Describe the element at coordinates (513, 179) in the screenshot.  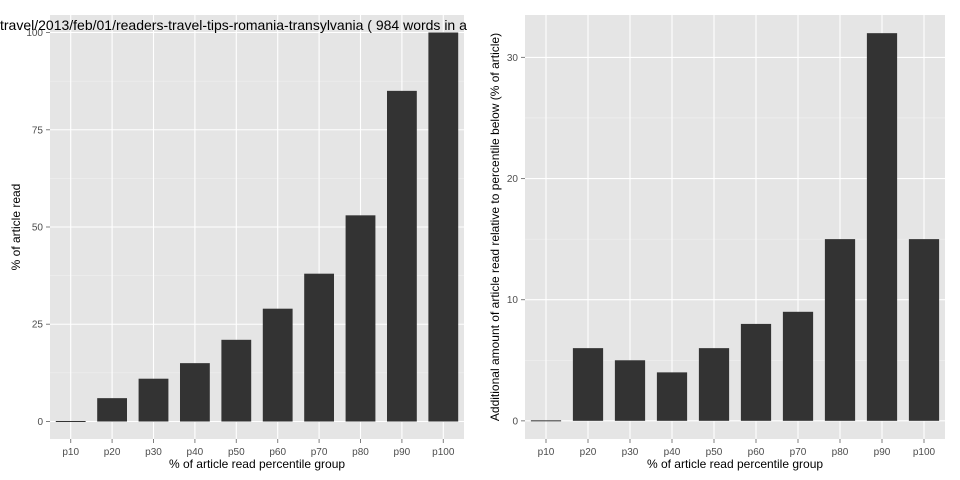
I see `y-tick-label: 20` at that location.